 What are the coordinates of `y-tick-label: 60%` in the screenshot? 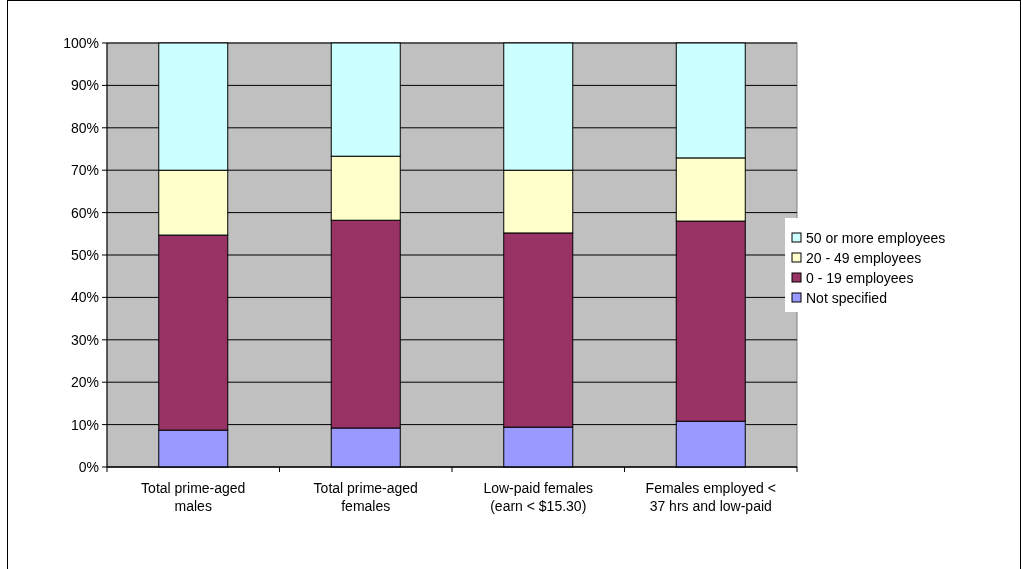 It's located at (84, 212).